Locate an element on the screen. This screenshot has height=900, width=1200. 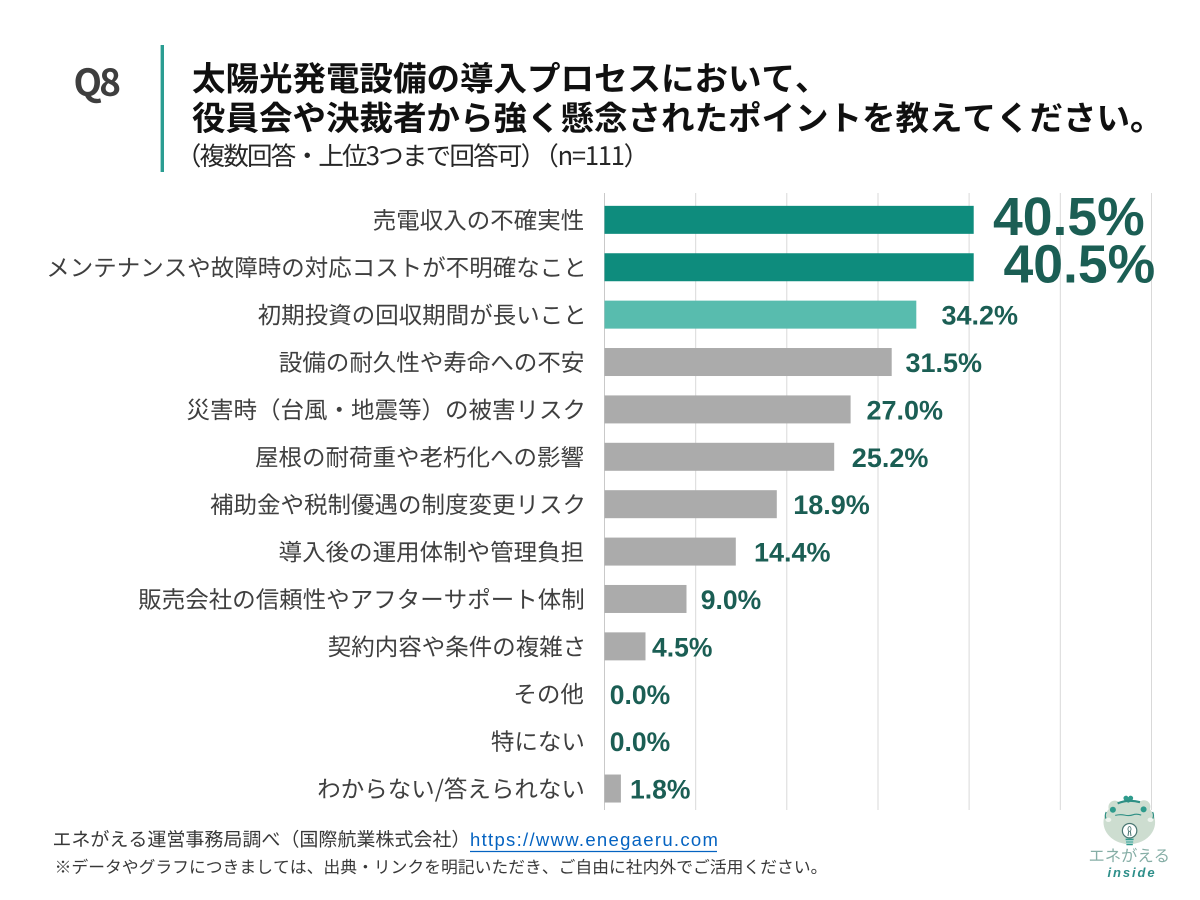
svg-text: inside is located at coordinates (1132, 872).